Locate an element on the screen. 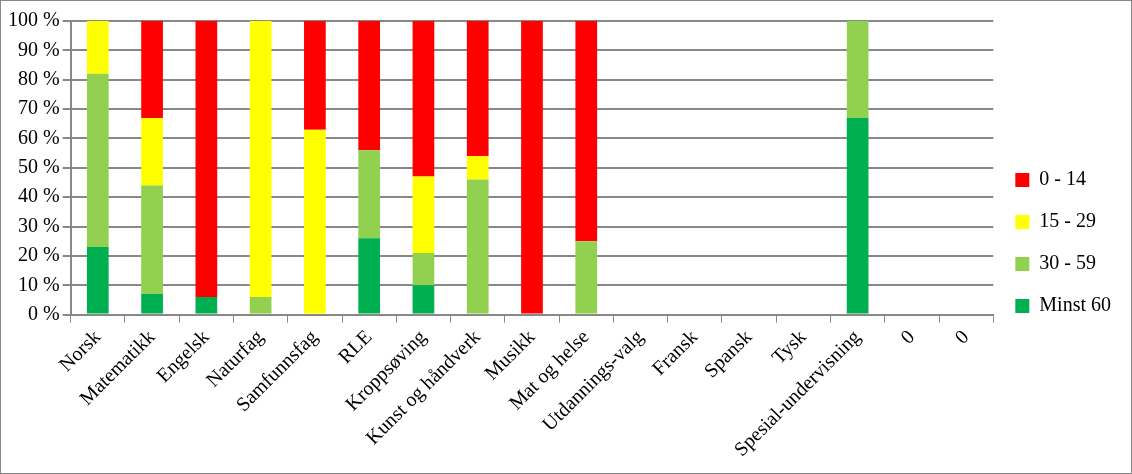  y-tick-label: 70 % is located at coordinates (38, 107).